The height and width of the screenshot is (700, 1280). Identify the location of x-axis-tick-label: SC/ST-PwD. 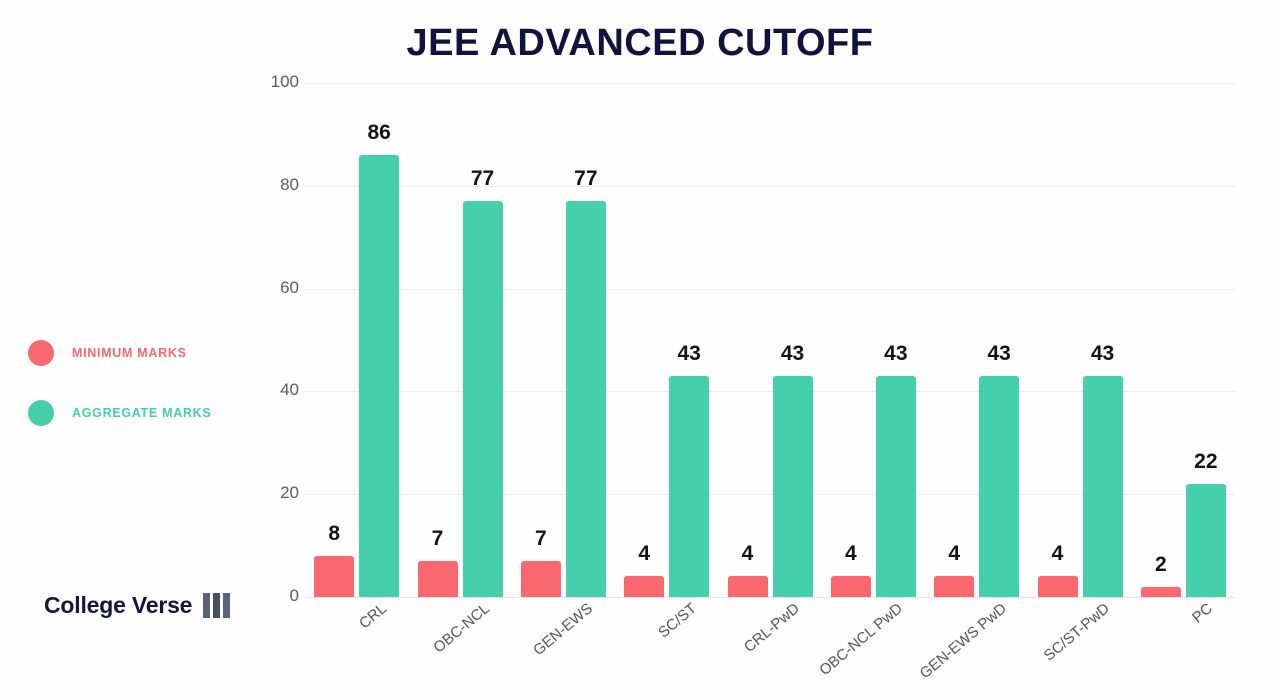
(1076, 632).